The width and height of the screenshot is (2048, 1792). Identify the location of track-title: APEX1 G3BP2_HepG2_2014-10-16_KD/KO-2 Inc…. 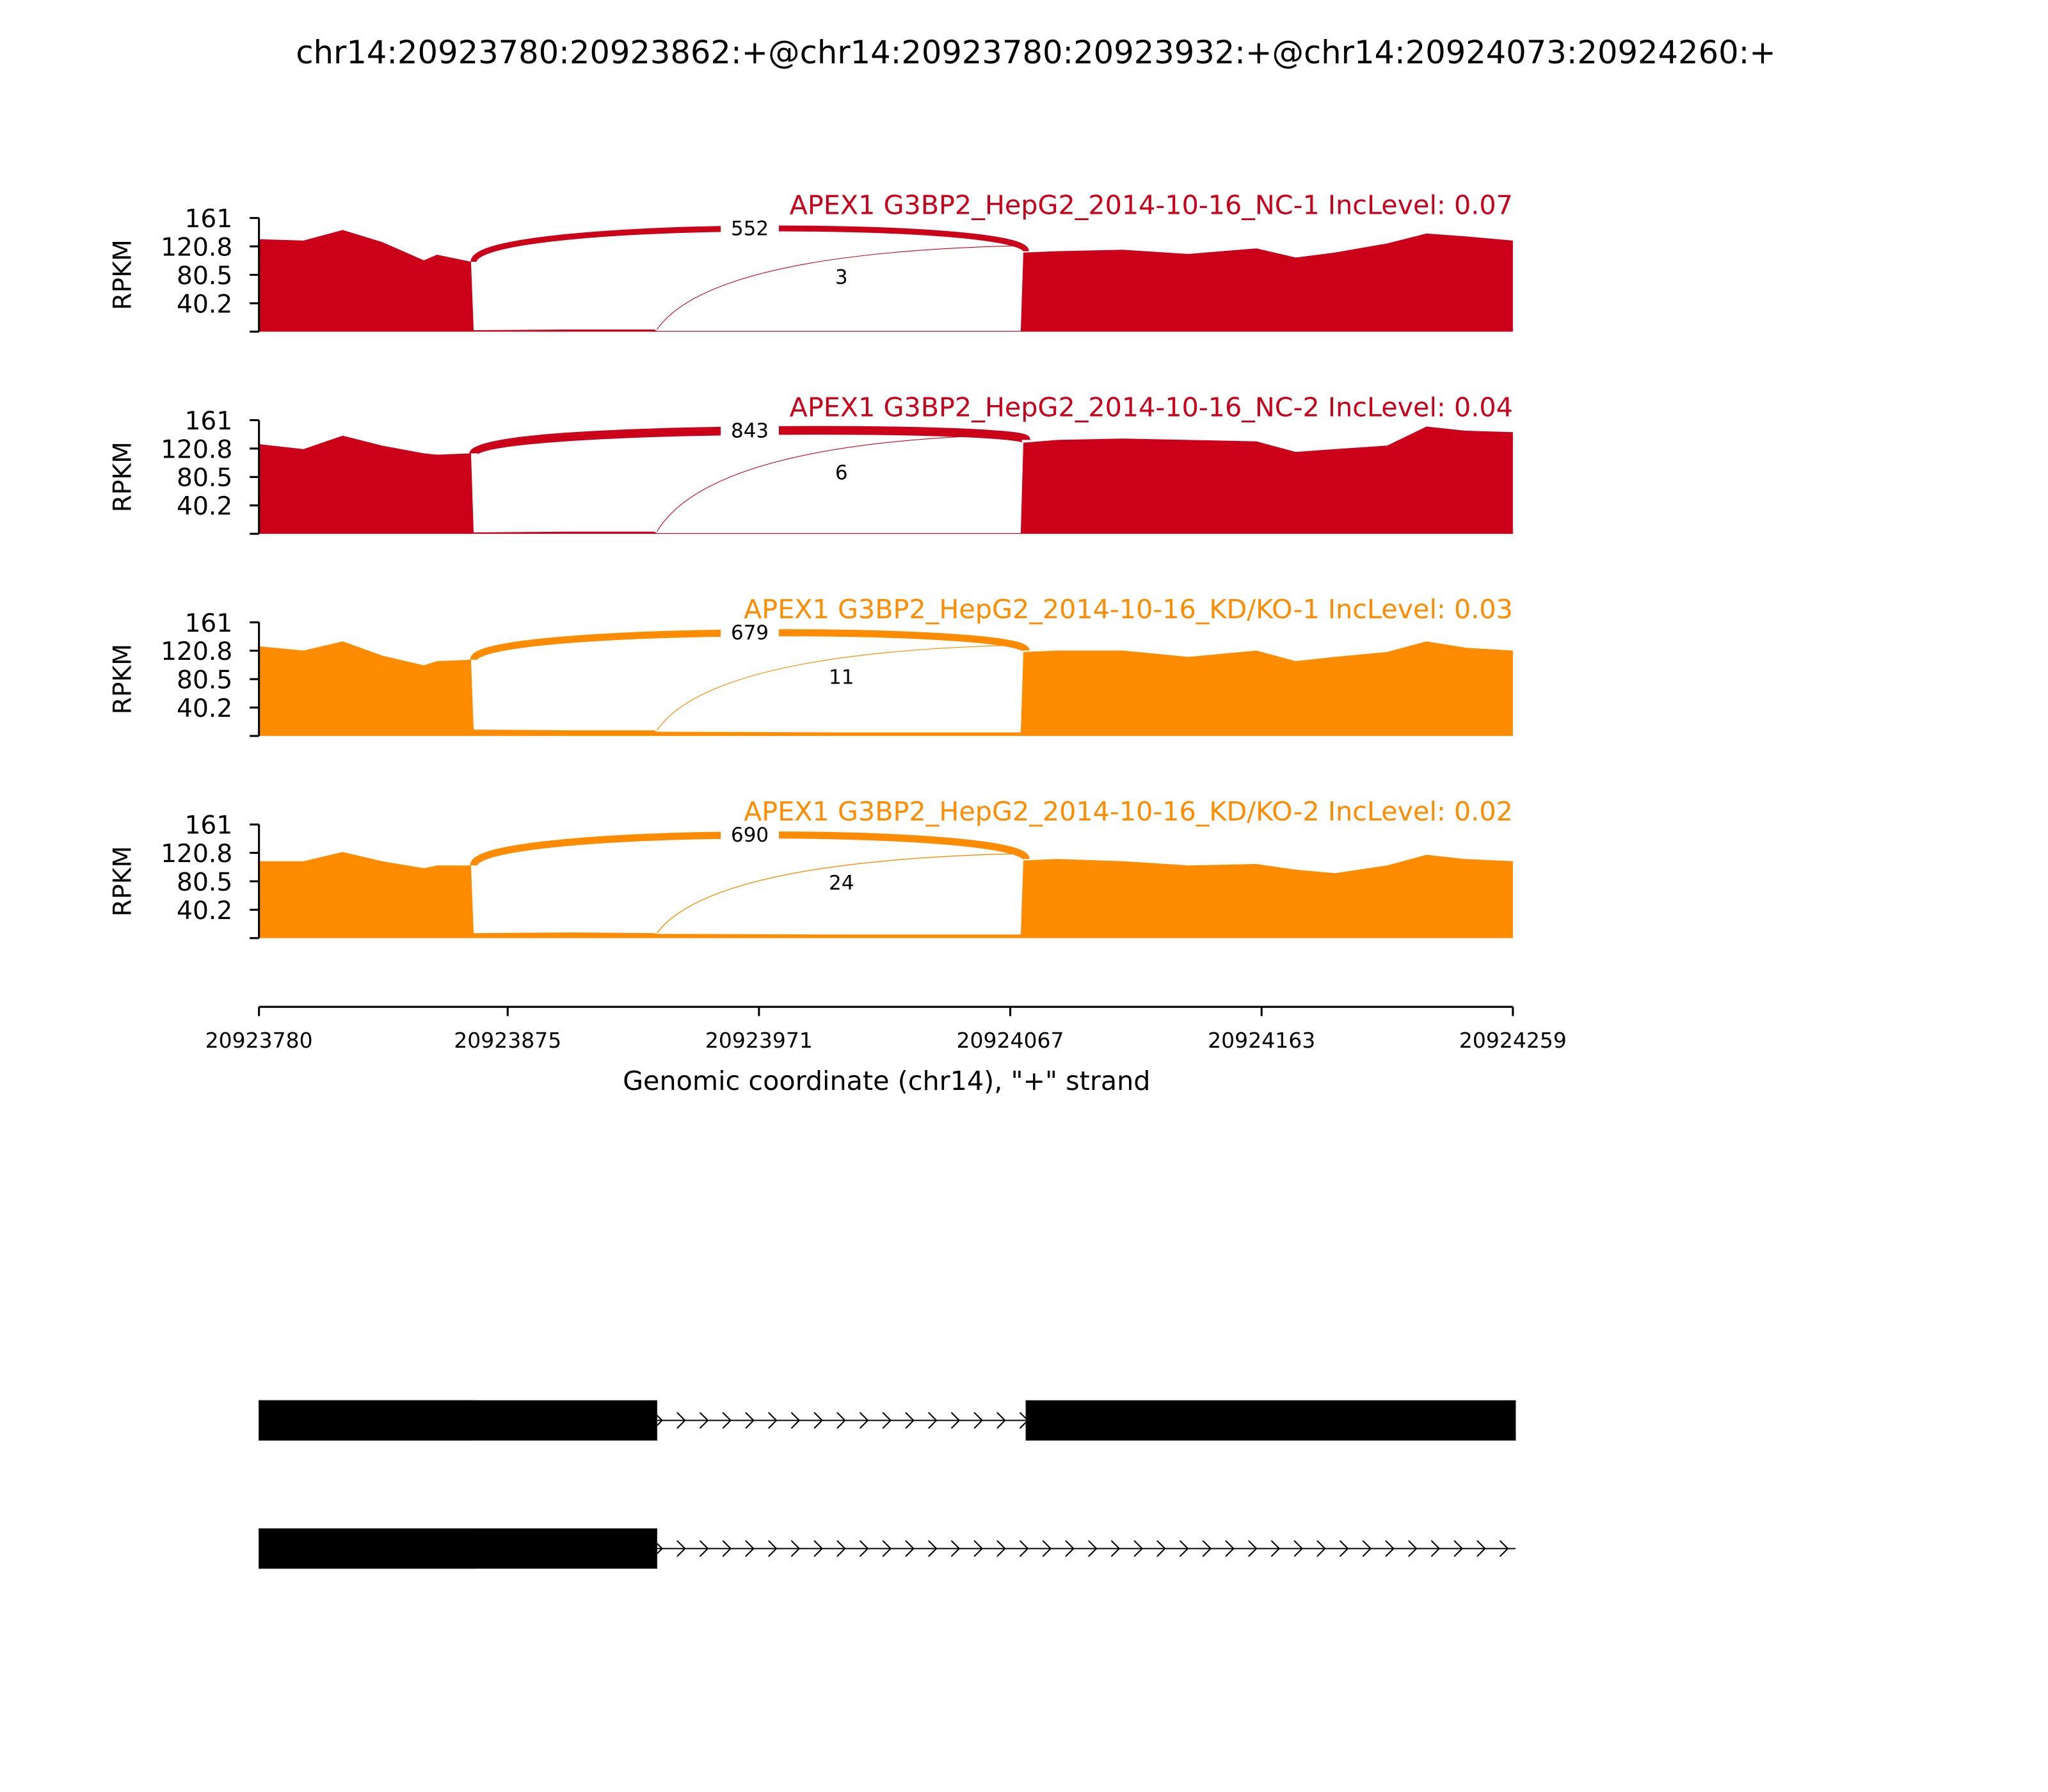
(1128, 811).